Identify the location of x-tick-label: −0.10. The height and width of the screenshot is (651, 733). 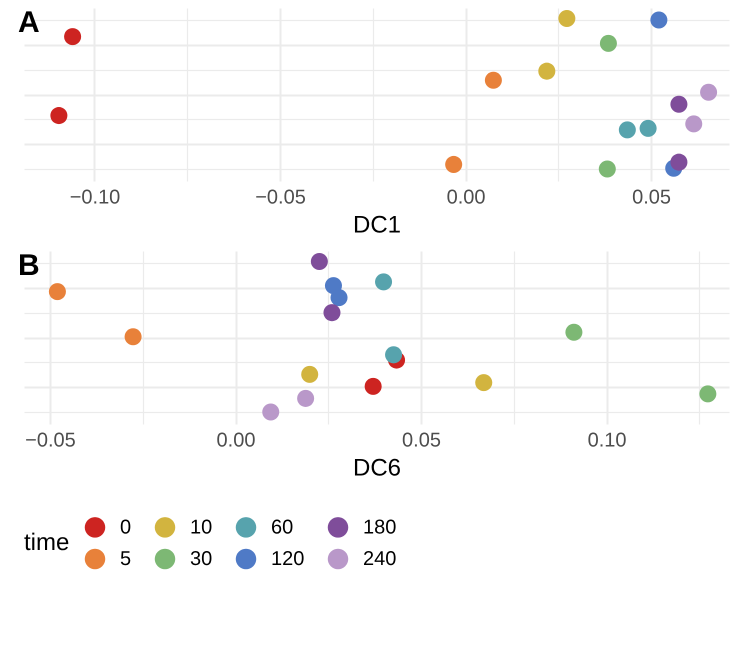
(95, 197).